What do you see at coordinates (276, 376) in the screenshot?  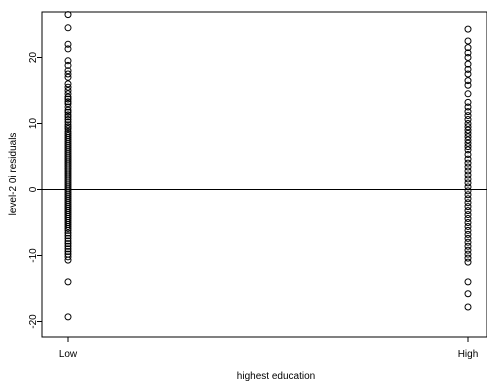 I see `x-axis-label: highest education` at bounding box center [276, 376].